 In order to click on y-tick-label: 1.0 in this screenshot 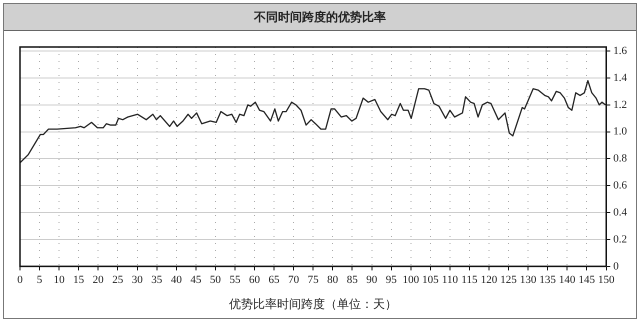, I will do `click(620, 132)`.